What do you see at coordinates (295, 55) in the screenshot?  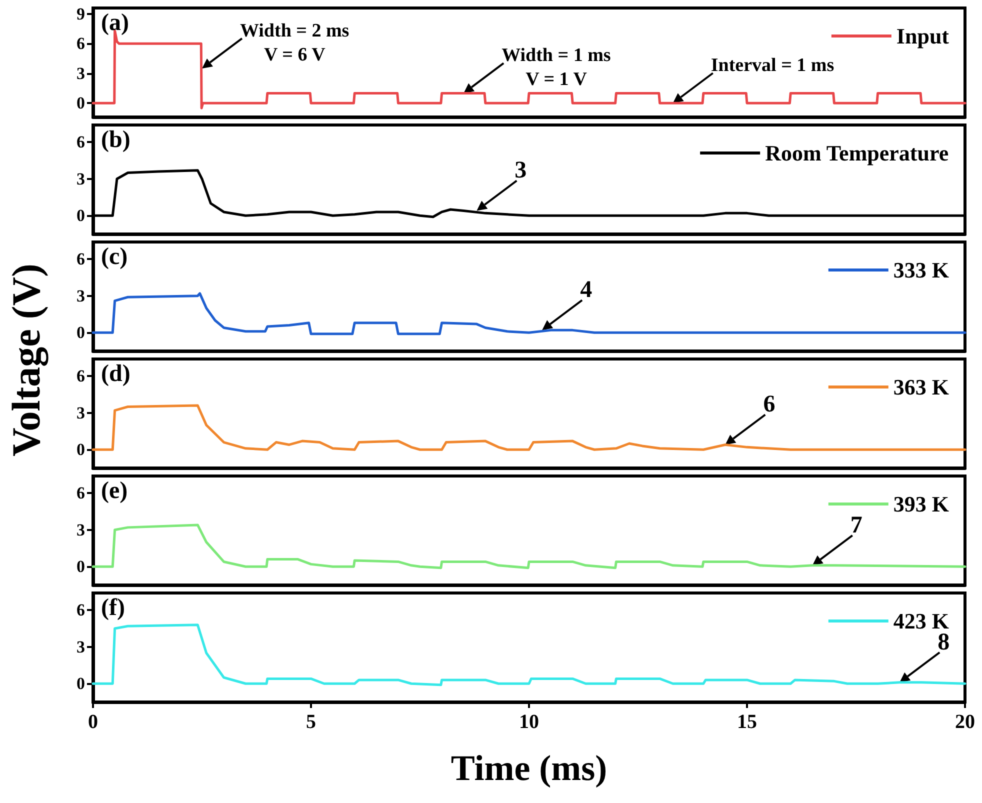 I see `annotation: V = 6 V` at bounding box center [295, 55].